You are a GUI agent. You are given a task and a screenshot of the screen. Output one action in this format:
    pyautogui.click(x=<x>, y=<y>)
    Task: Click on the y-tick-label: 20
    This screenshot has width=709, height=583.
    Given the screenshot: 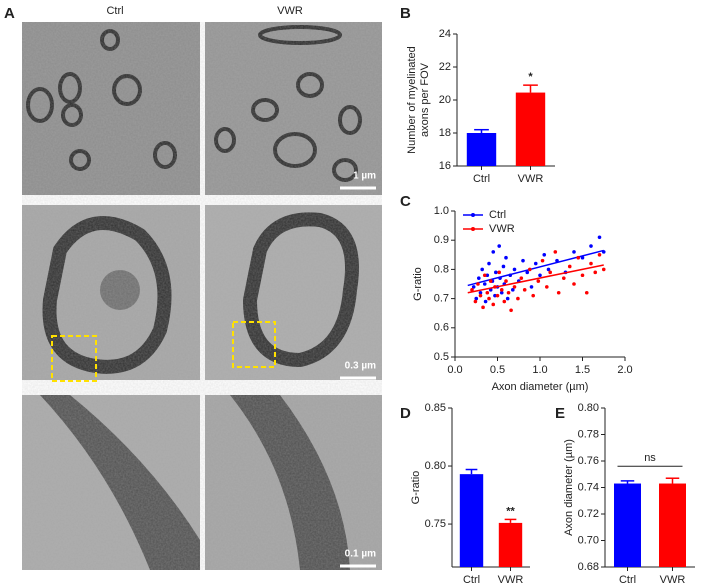 What is the action you would take?
    pyautogui.click(x=445, y=100)
    